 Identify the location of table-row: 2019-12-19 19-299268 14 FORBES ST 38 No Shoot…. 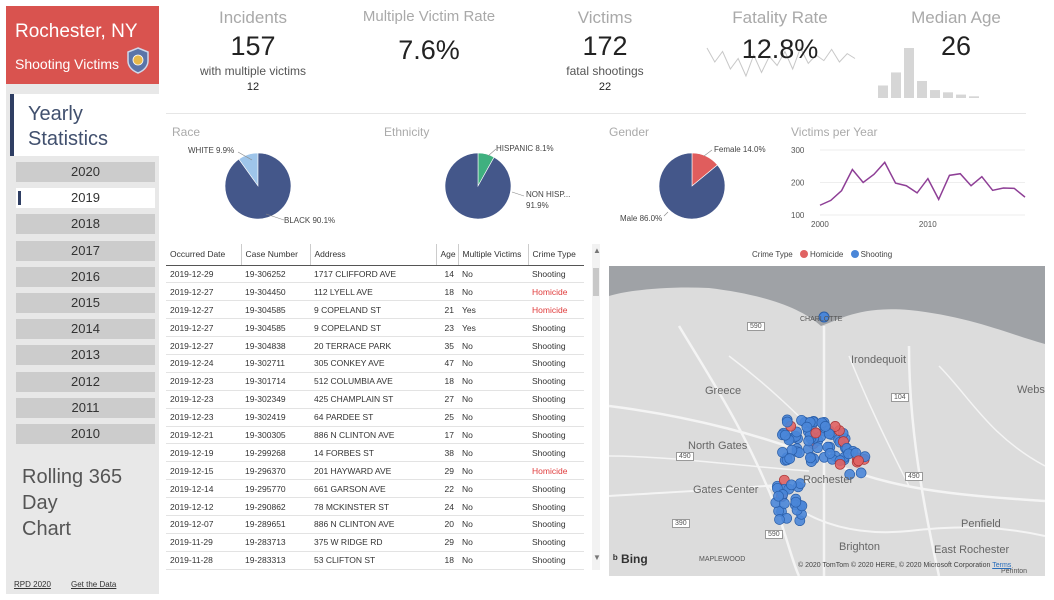
(375, 453).